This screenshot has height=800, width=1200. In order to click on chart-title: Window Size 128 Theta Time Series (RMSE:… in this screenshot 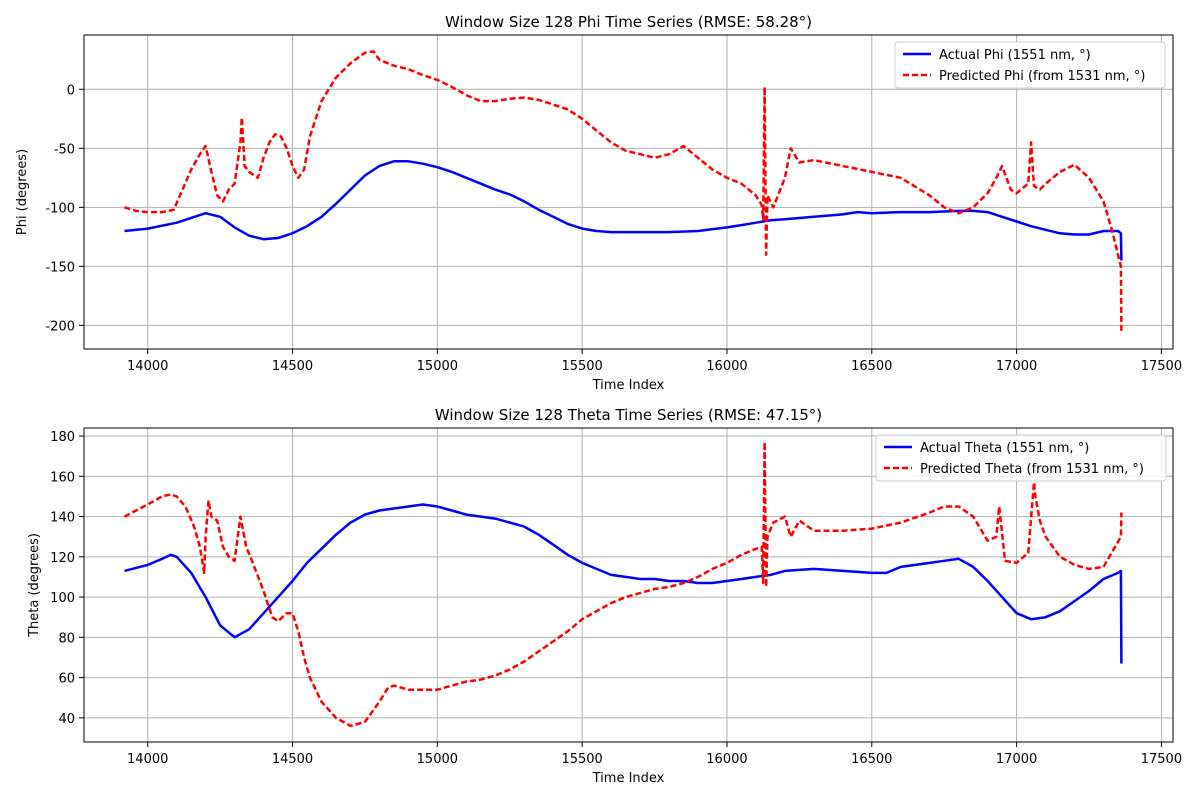, I will do `click(628, 415)`.